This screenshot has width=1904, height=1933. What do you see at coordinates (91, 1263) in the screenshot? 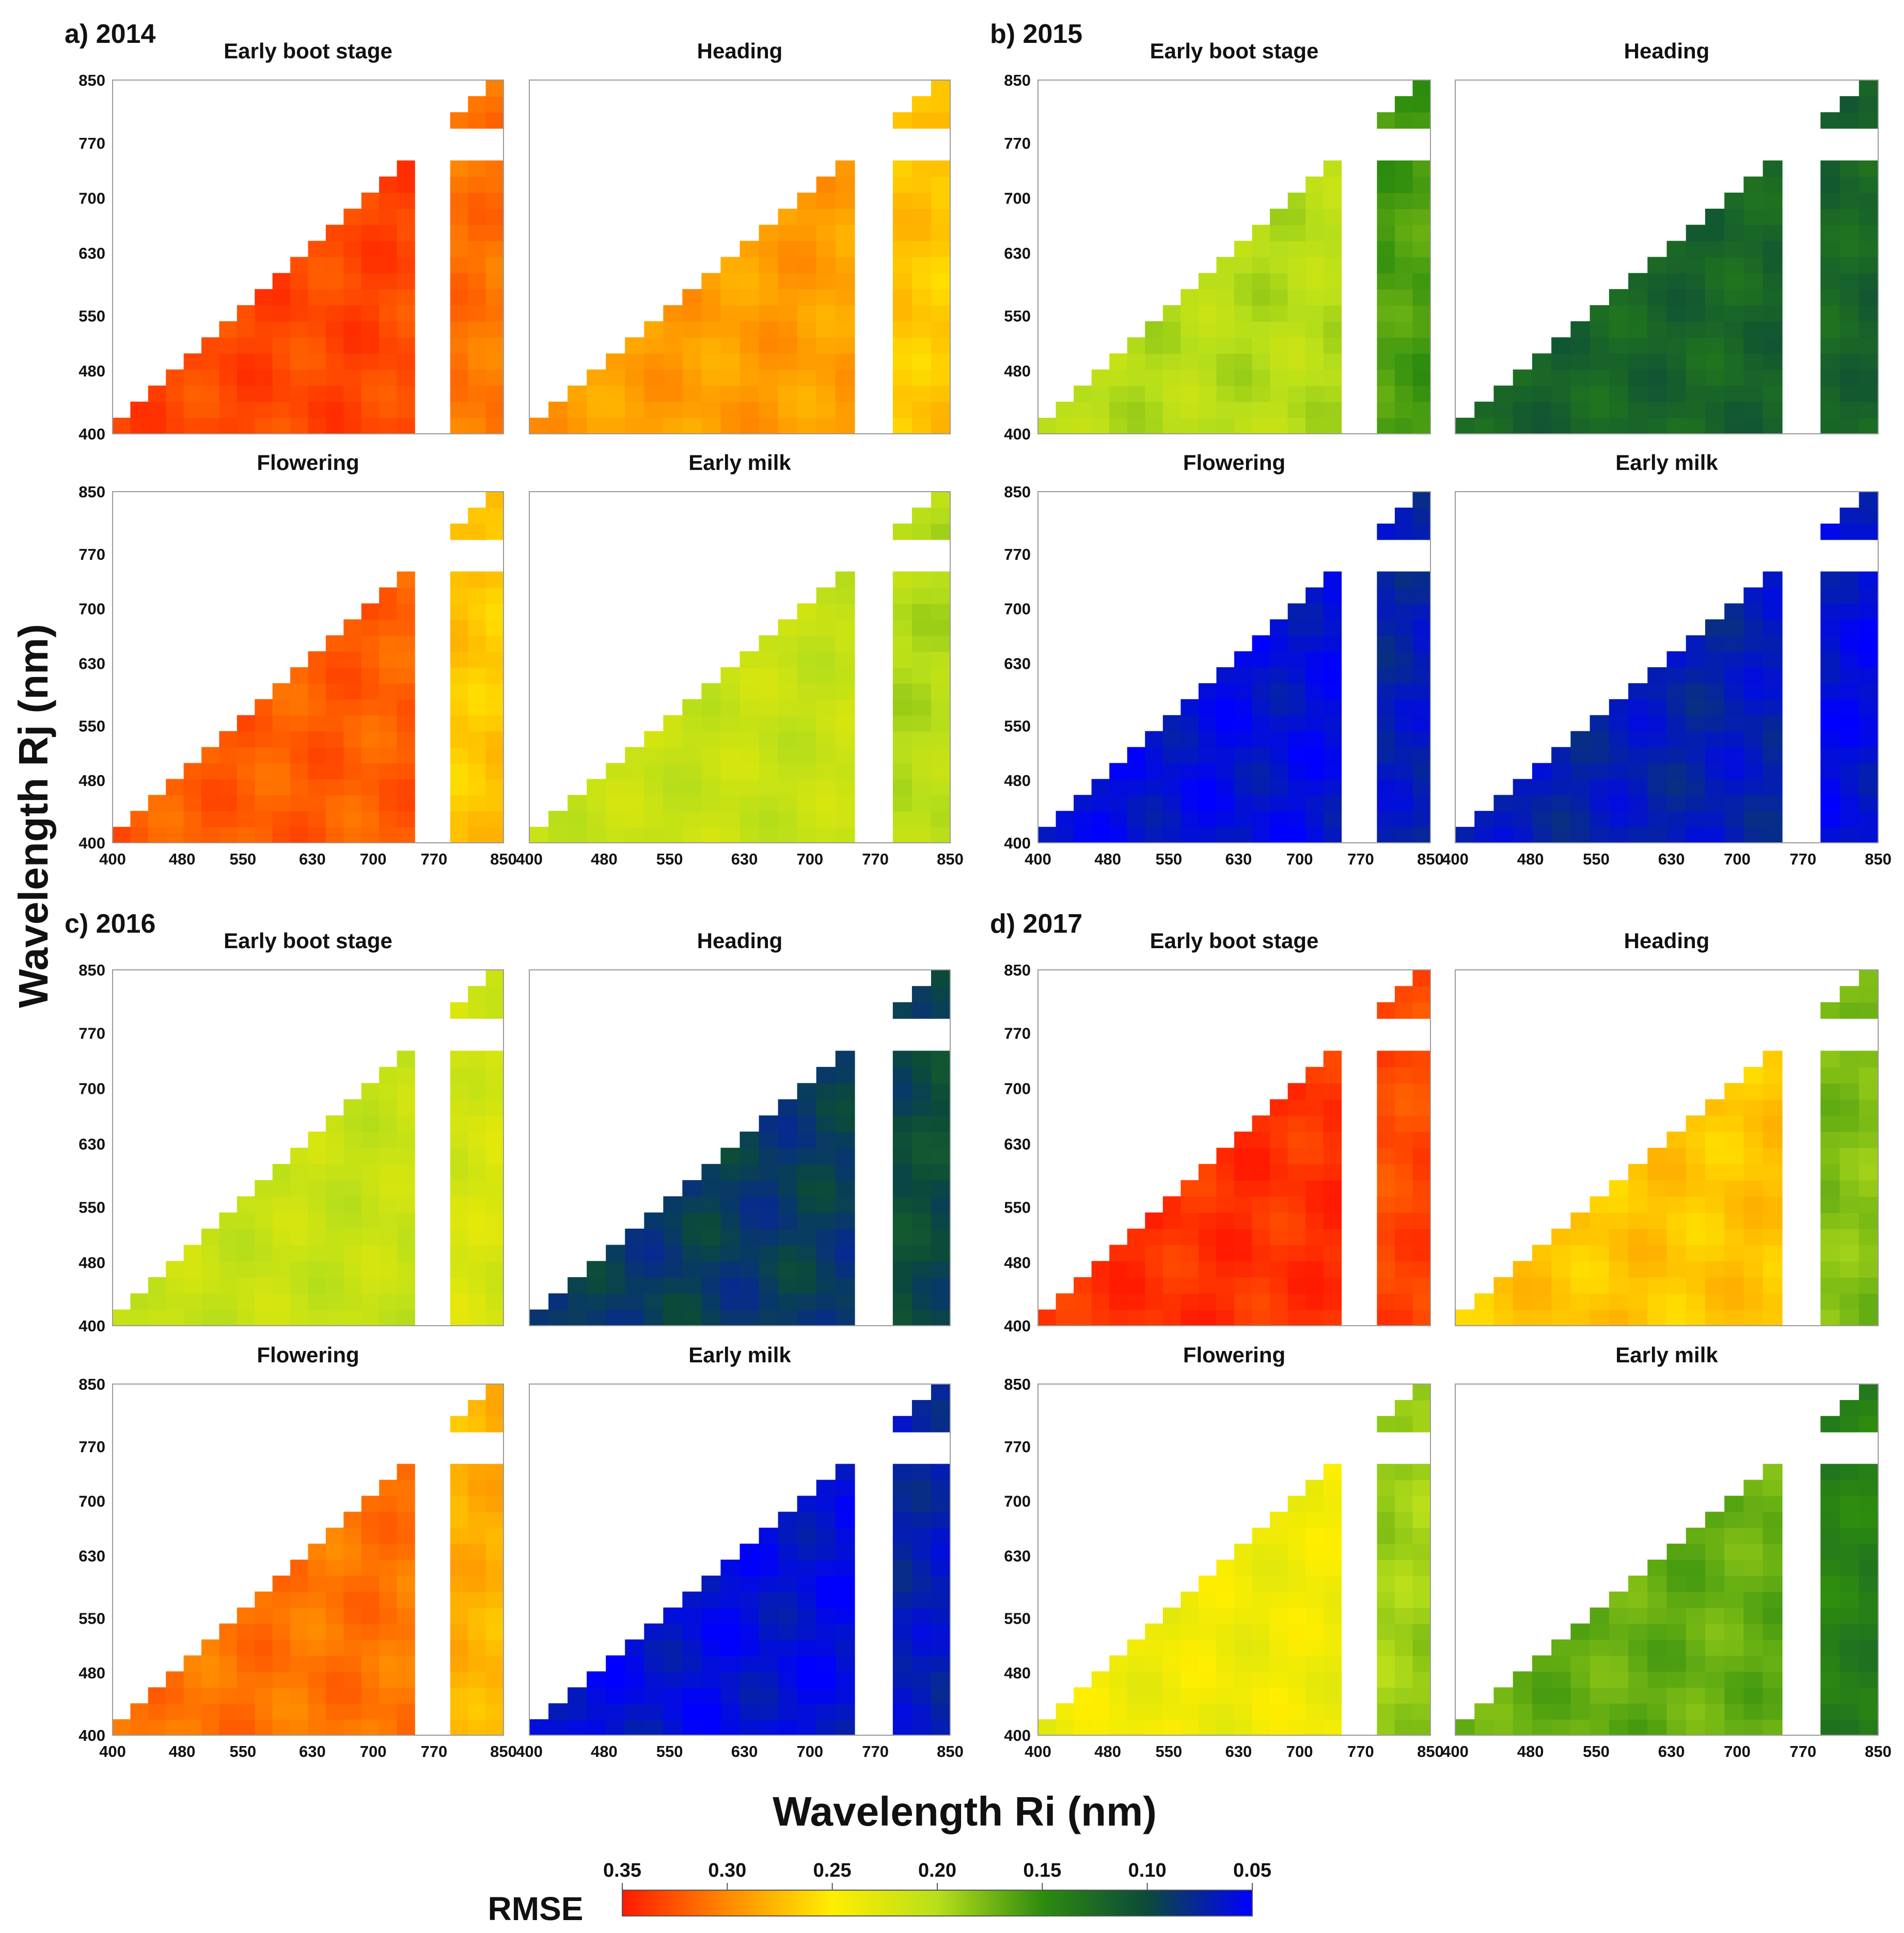
I see `y-tick-label: 480` at bounding box center [91, 1263].